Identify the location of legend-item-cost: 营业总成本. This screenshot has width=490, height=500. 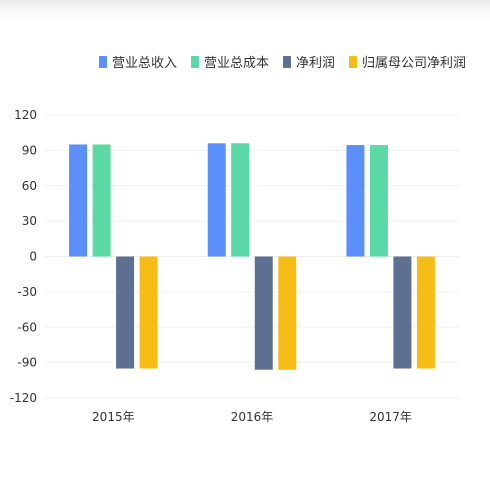
(229, 61).